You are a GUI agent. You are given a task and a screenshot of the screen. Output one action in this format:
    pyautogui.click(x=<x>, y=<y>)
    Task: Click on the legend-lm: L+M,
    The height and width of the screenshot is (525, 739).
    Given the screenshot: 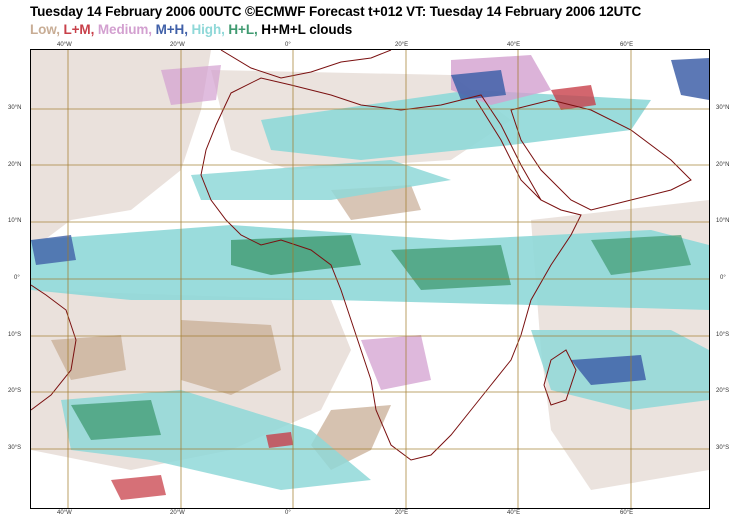 What is the action you would take?
    pyautogui.click(x=79, y=29)
    